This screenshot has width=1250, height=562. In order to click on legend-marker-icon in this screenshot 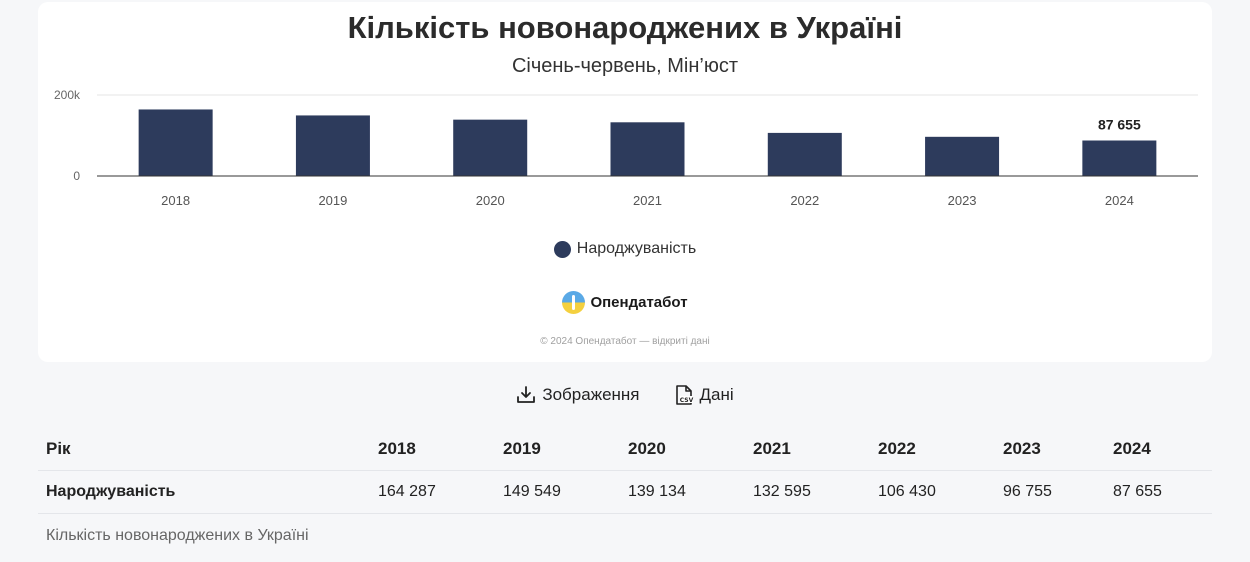, I will do `click(562, 249)`.